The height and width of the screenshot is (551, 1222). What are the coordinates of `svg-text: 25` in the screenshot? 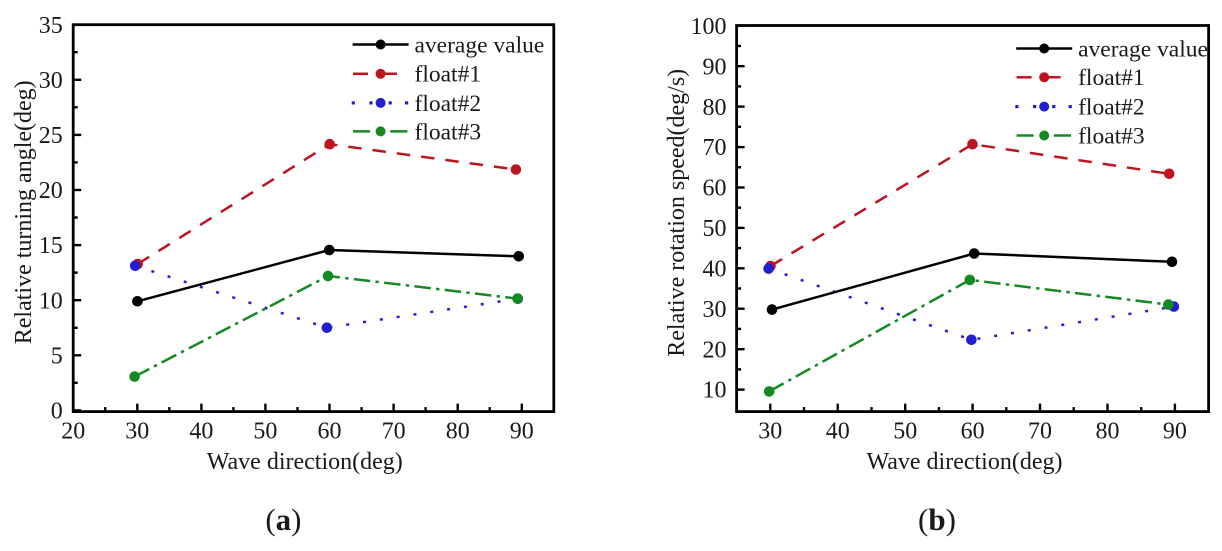 It's located at (51, 136).